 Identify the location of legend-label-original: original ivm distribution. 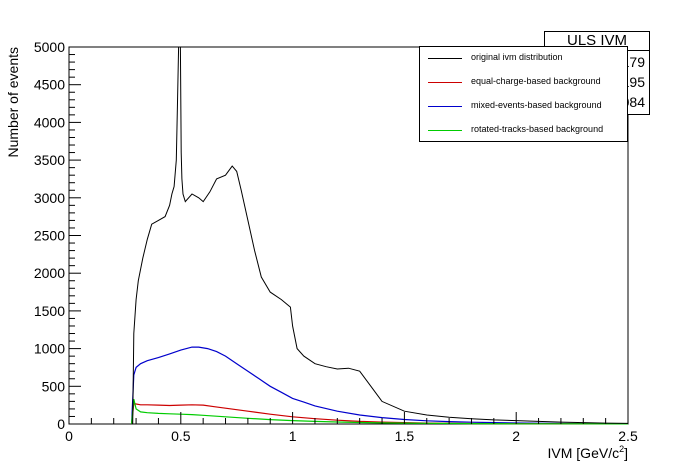
(517, 57).